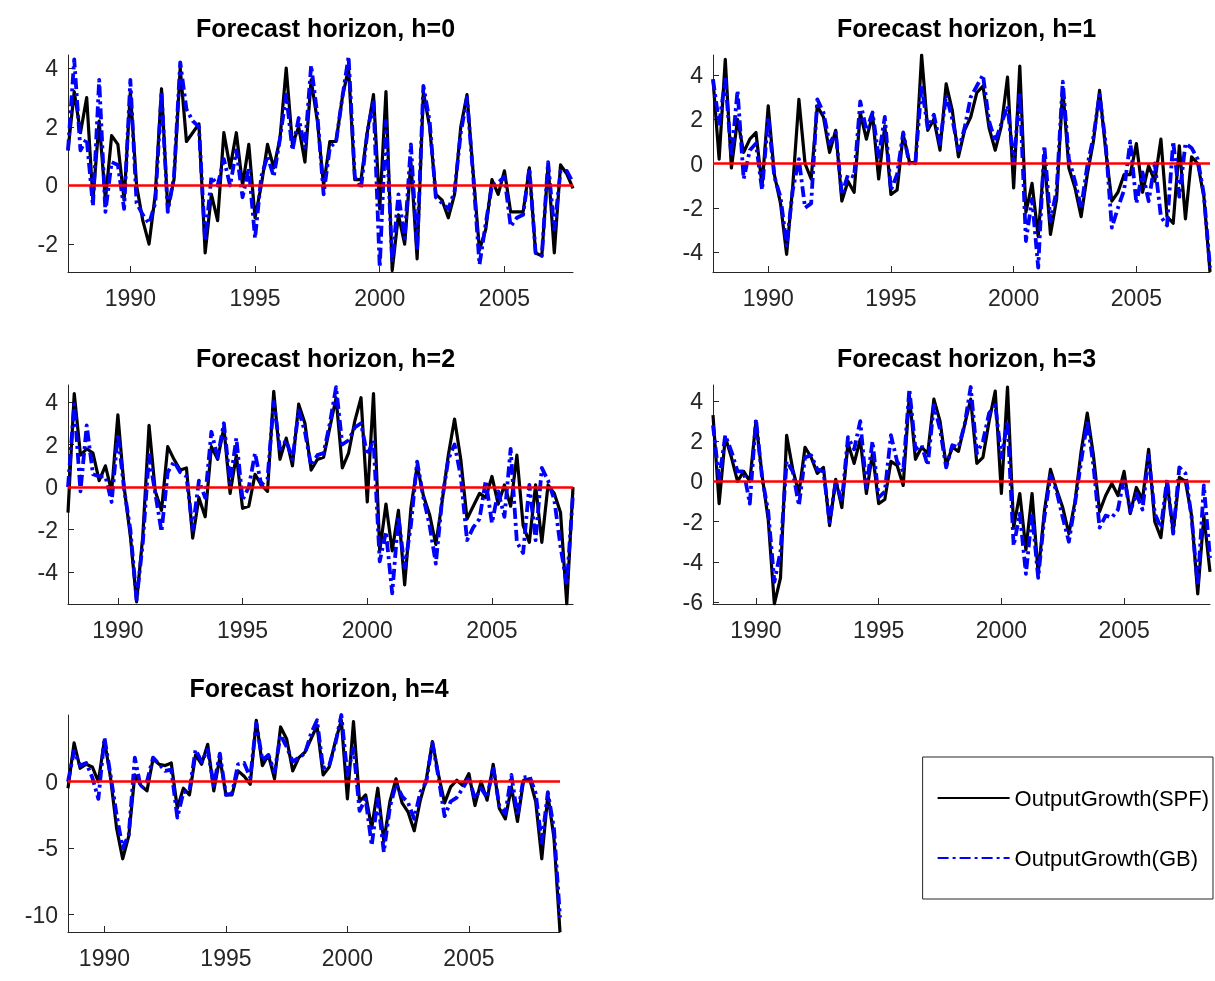  I want to click on y-tick-label: -5, so click(47, 848).